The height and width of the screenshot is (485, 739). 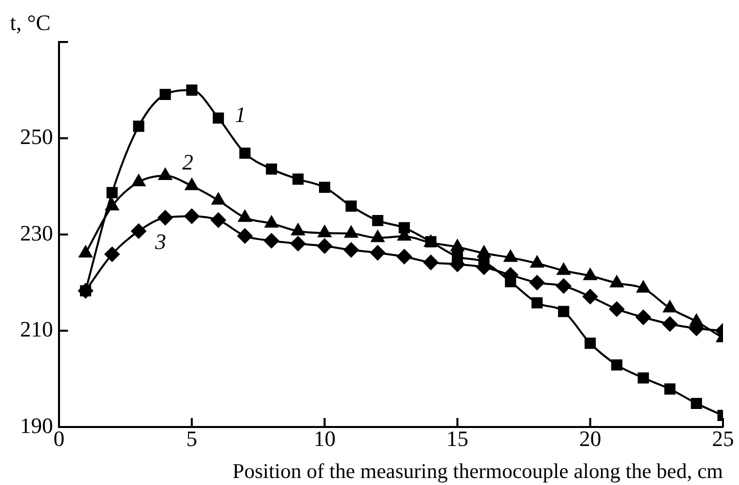 I want to click on y-tick-label: 210, so click(x=36, y=329).